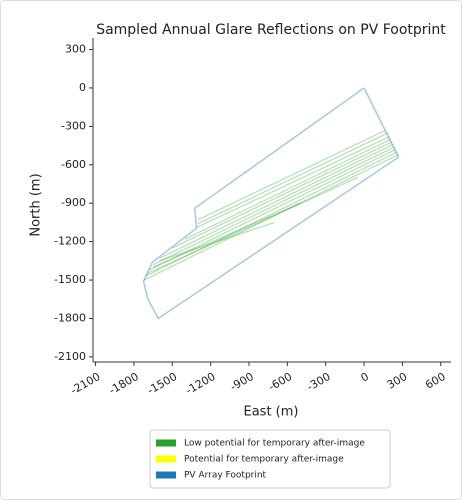 The width and height of the screenshot is (462, 500). I want to click on y-tick-label: -900, so click(73, 202).